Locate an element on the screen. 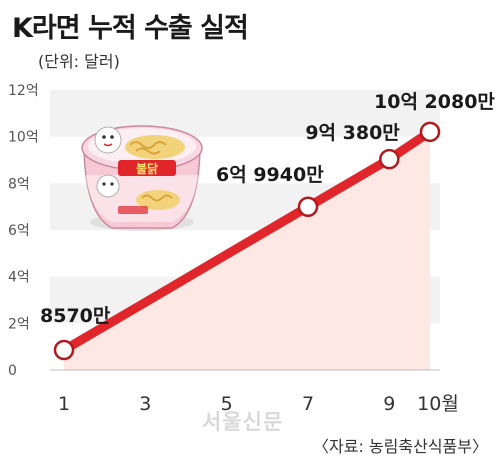  data-label: 8570만 is located at coordinates (75, 316).